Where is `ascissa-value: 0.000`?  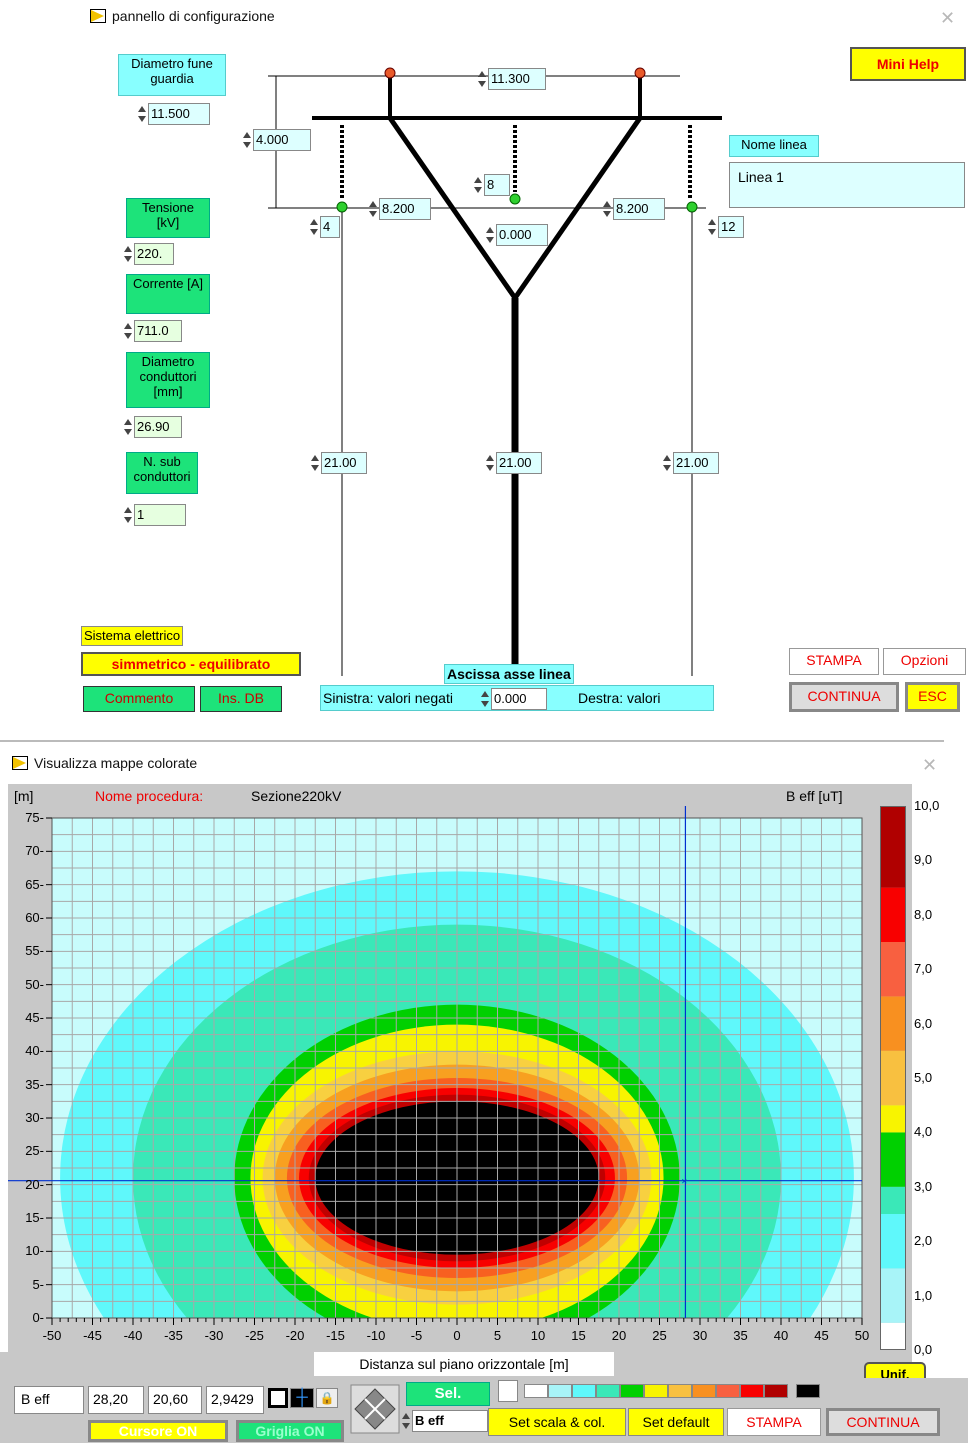
ascissa-value: 0.000 is located at coordinates (519, 699).